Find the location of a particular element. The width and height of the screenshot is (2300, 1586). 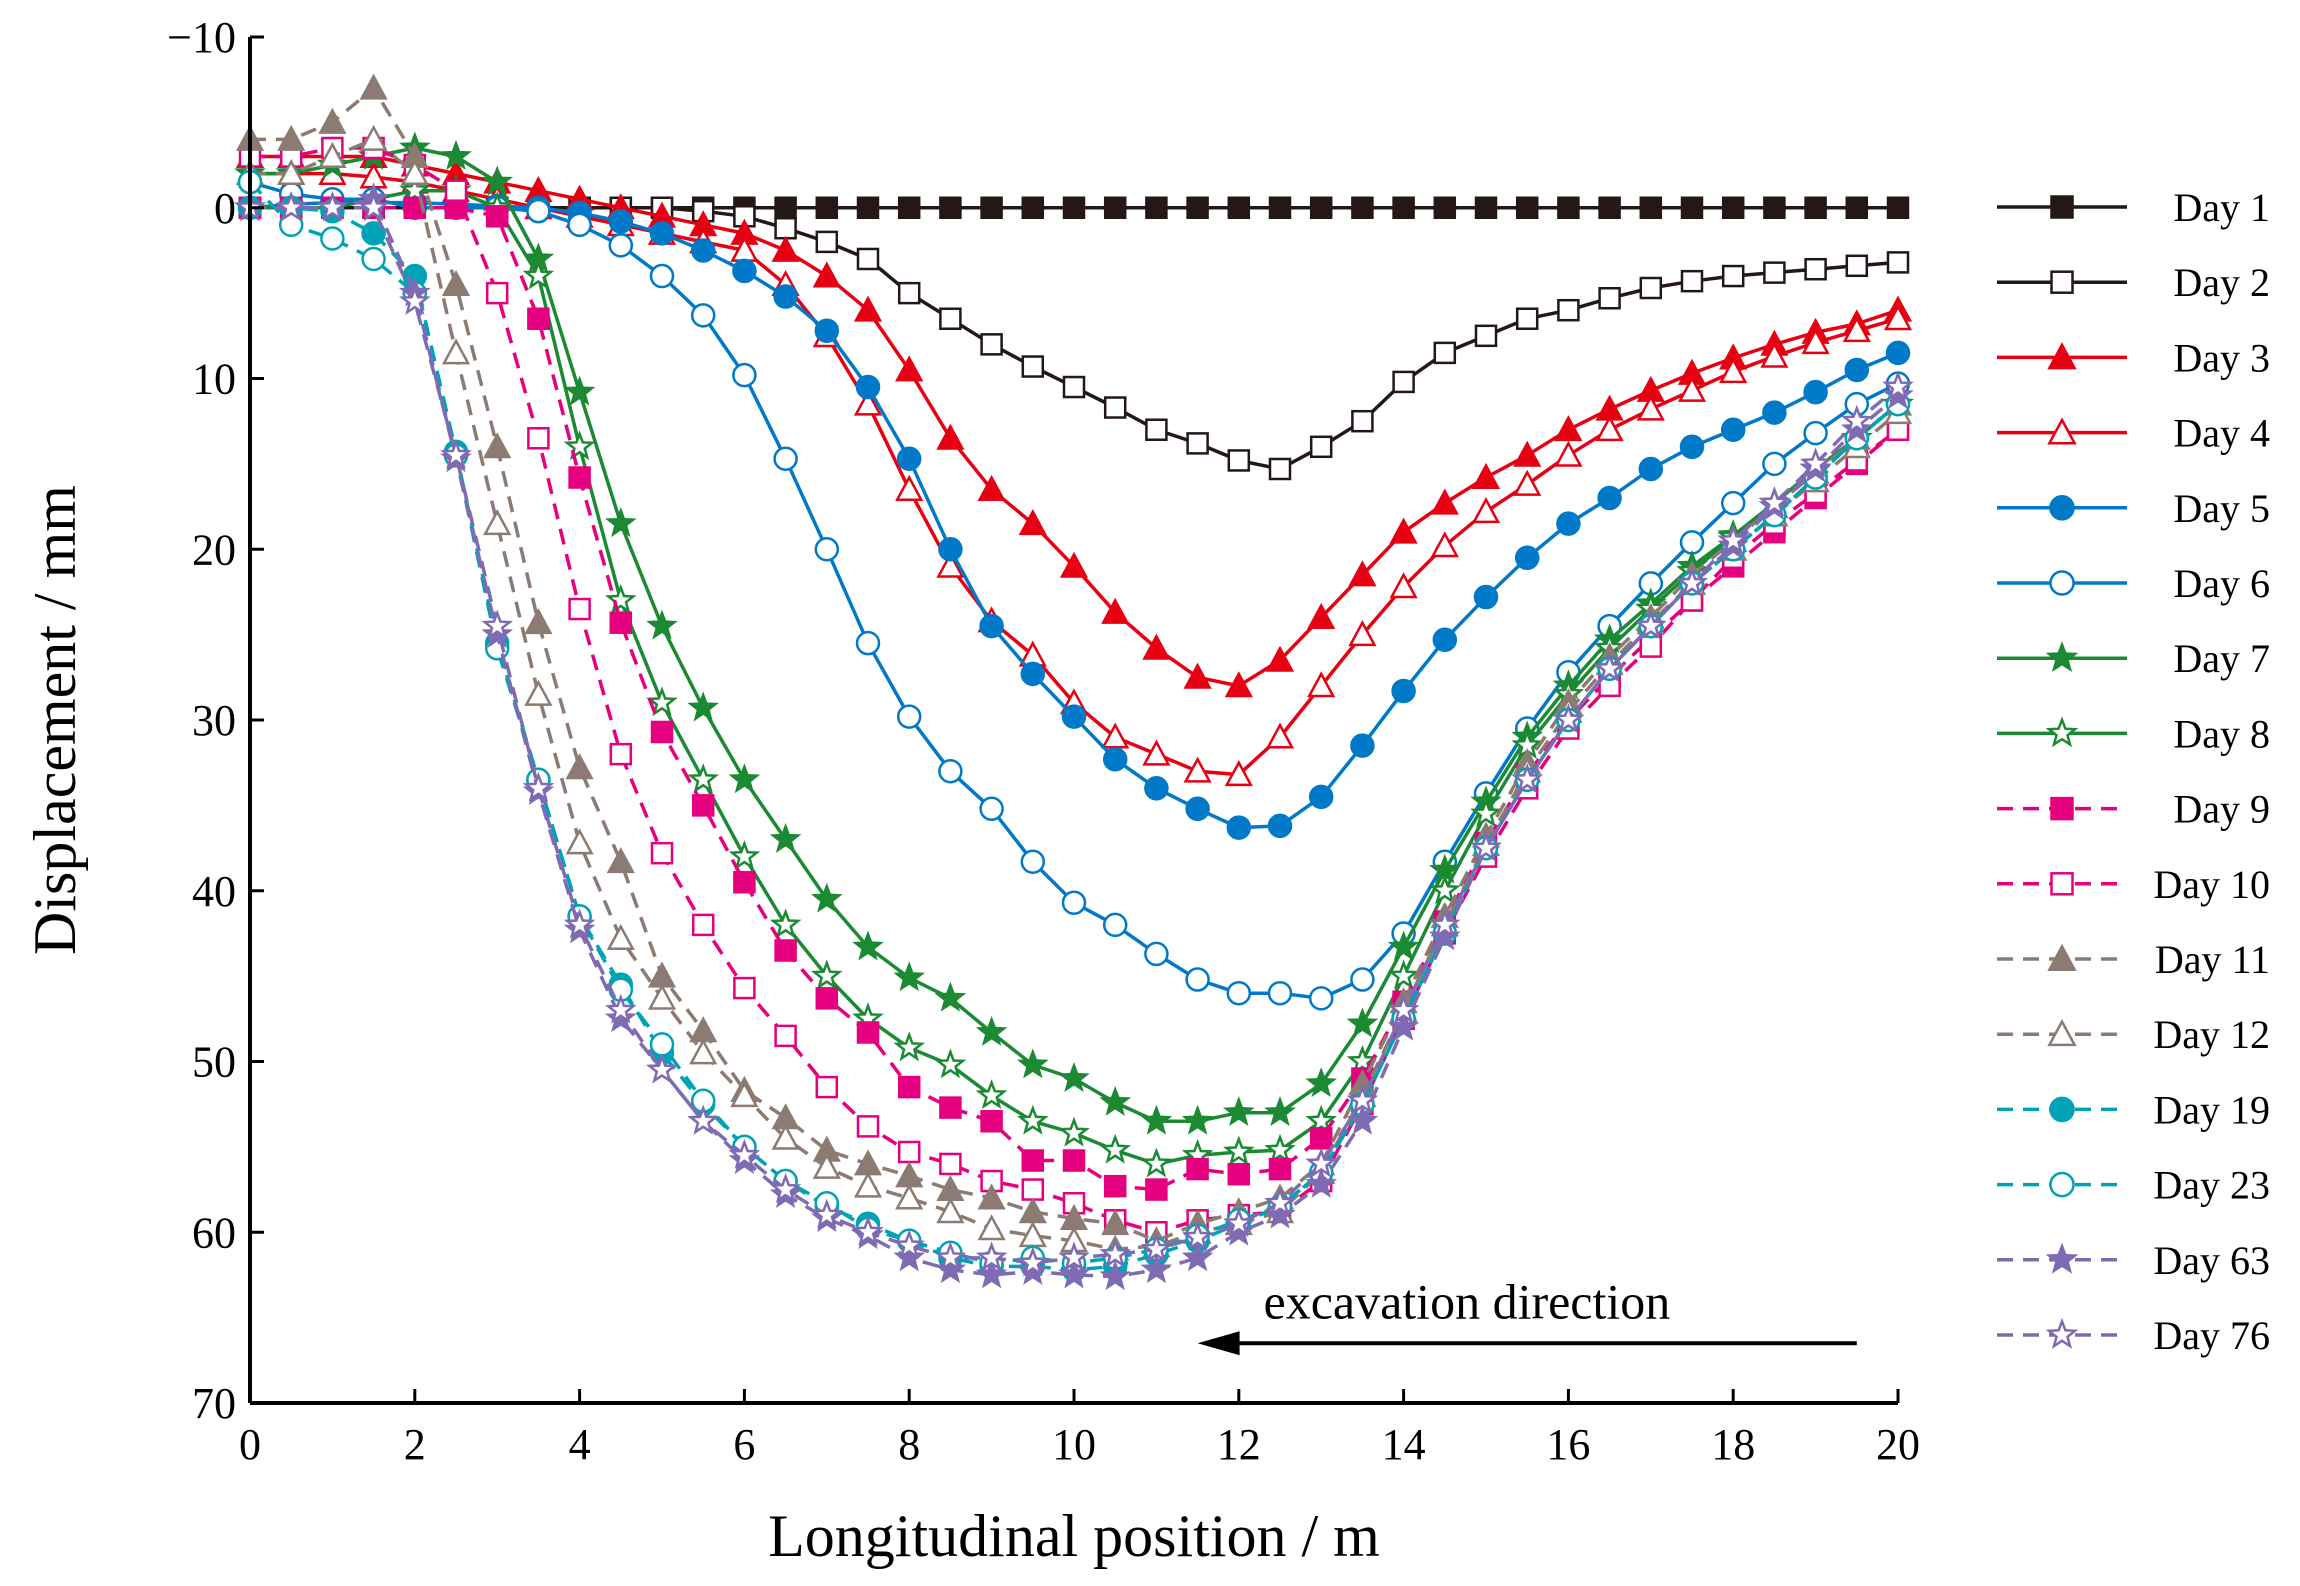

legend-label: Day 4 is located at coordinates (2221, 433).